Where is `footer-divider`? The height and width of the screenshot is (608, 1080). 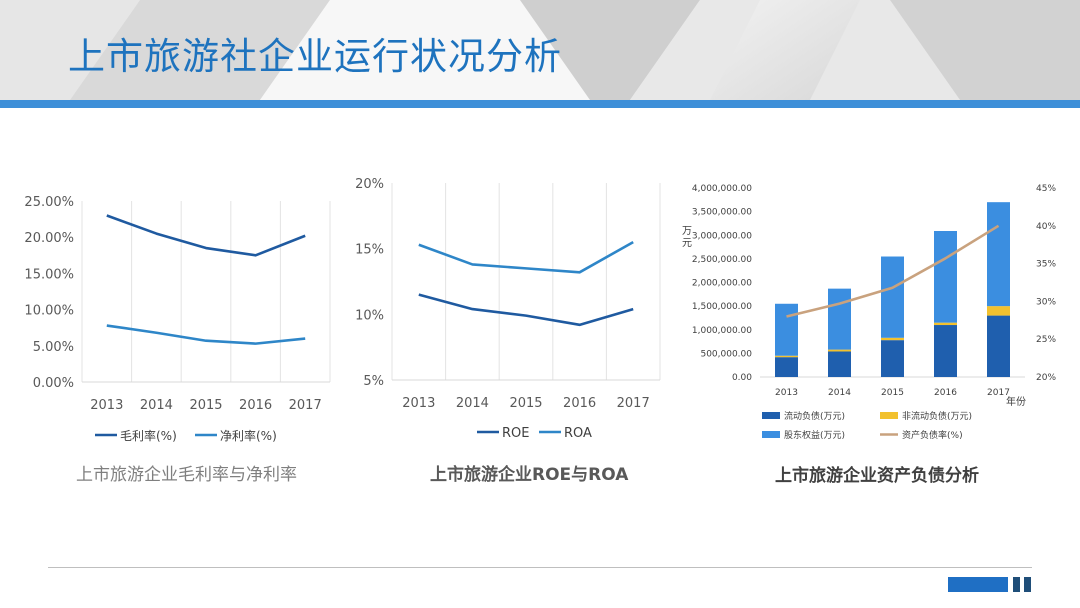 footer-divider is located at coordinates (540, 567).